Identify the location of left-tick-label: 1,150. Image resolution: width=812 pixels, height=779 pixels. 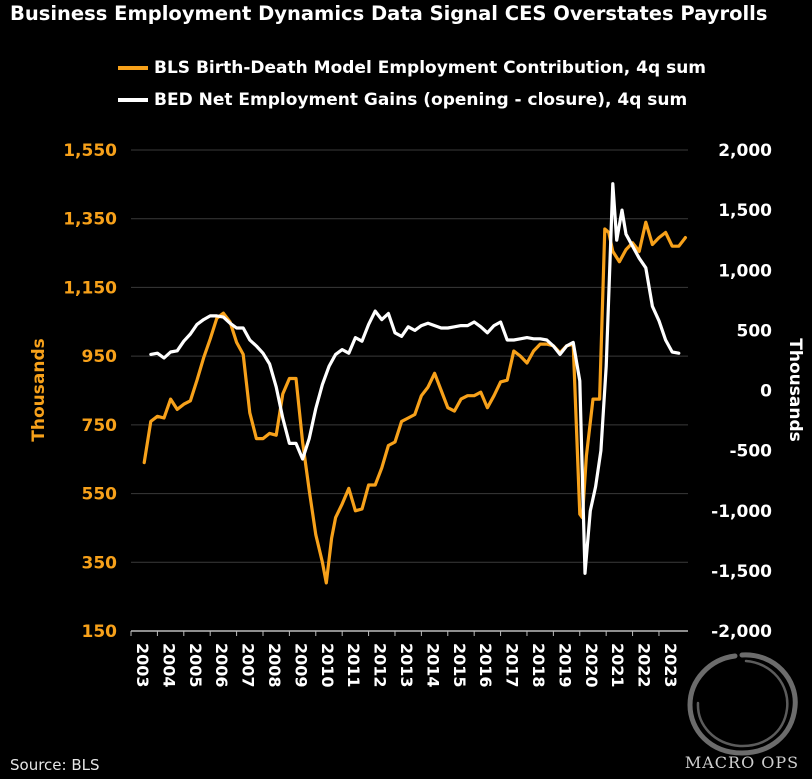
(90, 288).